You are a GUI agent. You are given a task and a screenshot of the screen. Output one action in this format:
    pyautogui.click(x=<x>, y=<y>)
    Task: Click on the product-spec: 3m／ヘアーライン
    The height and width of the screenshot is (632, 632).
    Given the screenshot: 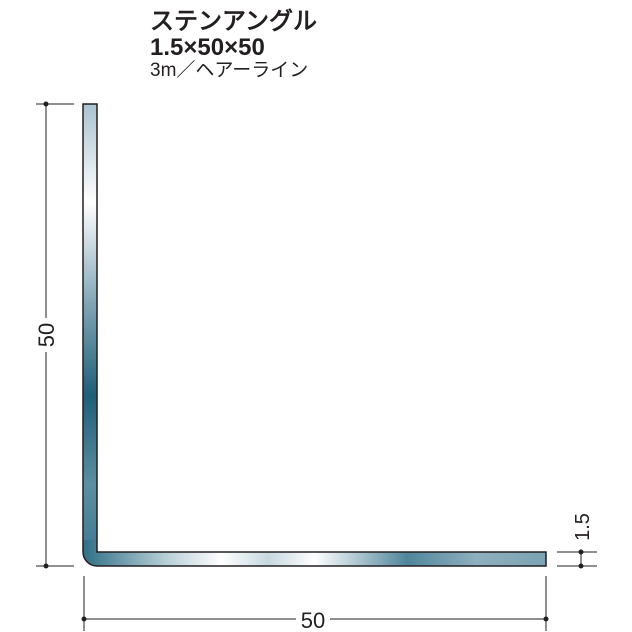 What is the action you would take?
    pyautogui.click(x=229, y=70)
    